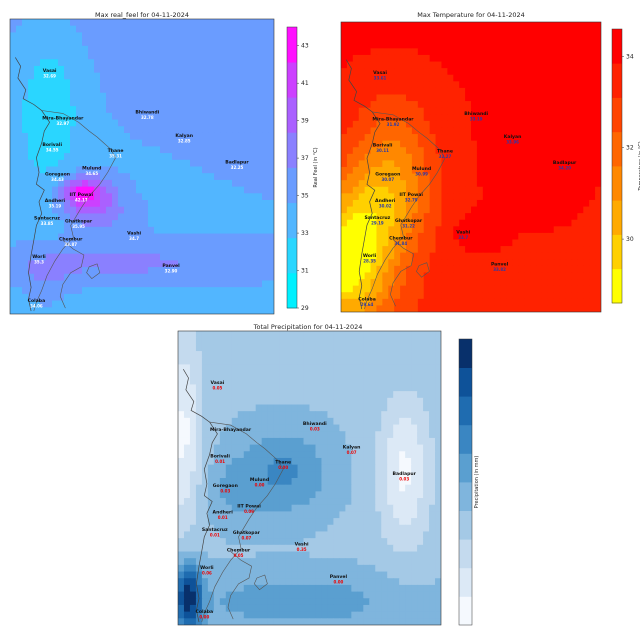 This screenshot has width=640, height=640. I want to click on colorbar-tick: 33, so click(305, 233).